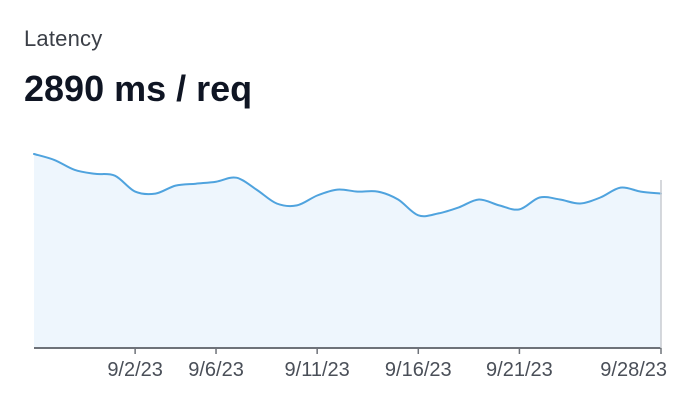  Describe the element at coordinates (135, 370) in the screenshot. I see `x-tick-label: 9/2/23` at that location.